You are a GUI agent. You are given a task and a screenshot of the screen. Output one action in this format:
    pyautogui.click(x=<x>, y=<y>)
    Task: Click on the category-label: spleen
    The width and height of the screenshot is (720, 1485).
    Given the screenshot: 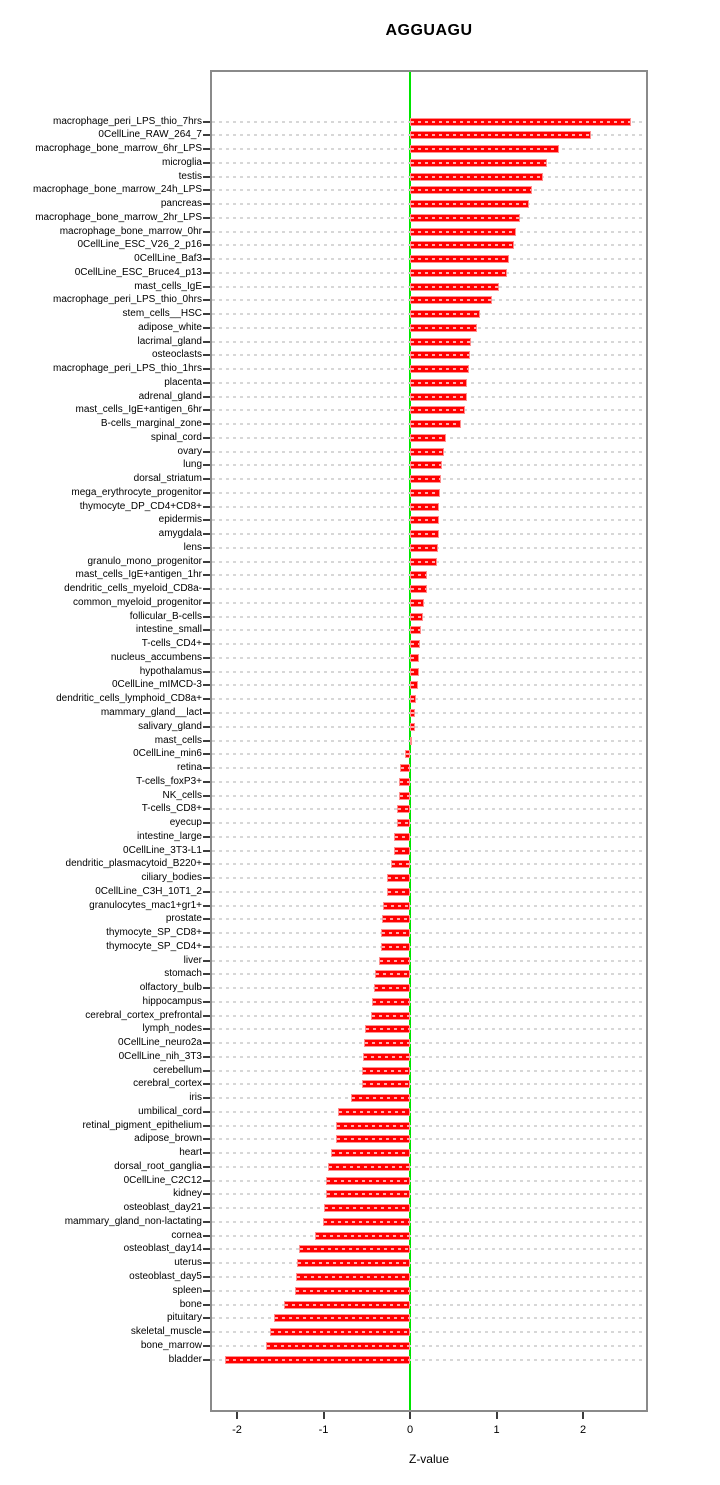 What is the action you would take?
    pyautogui.click(x=187, y=1290)
    